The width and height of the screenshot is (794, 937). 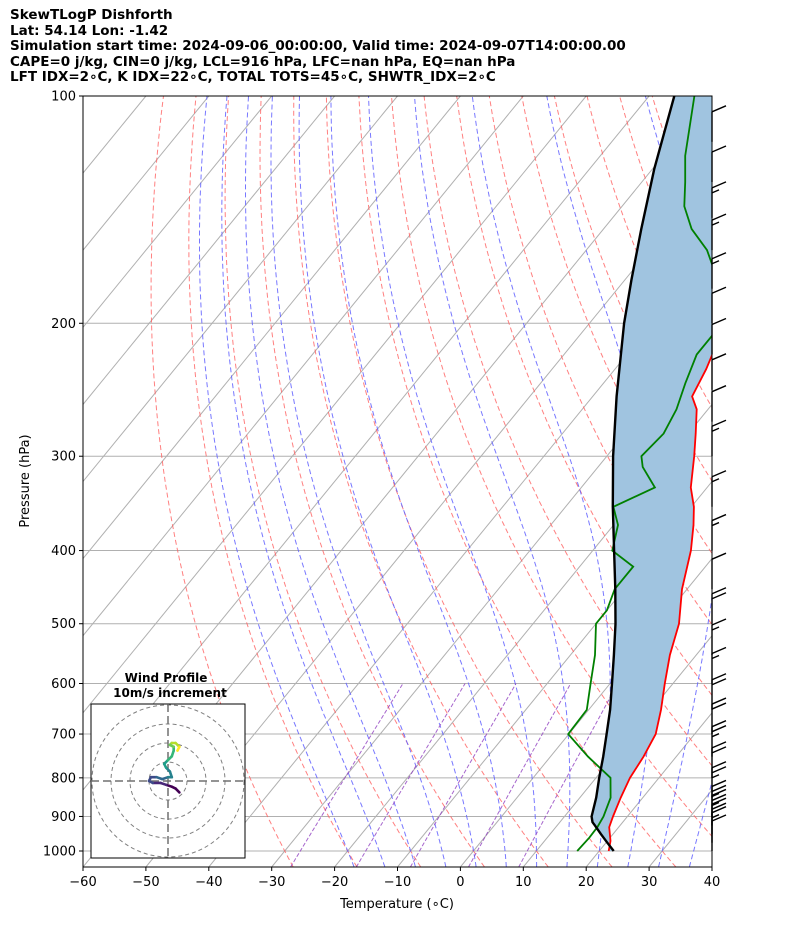 I want to click on hodograph, so click(x=168, y=781).